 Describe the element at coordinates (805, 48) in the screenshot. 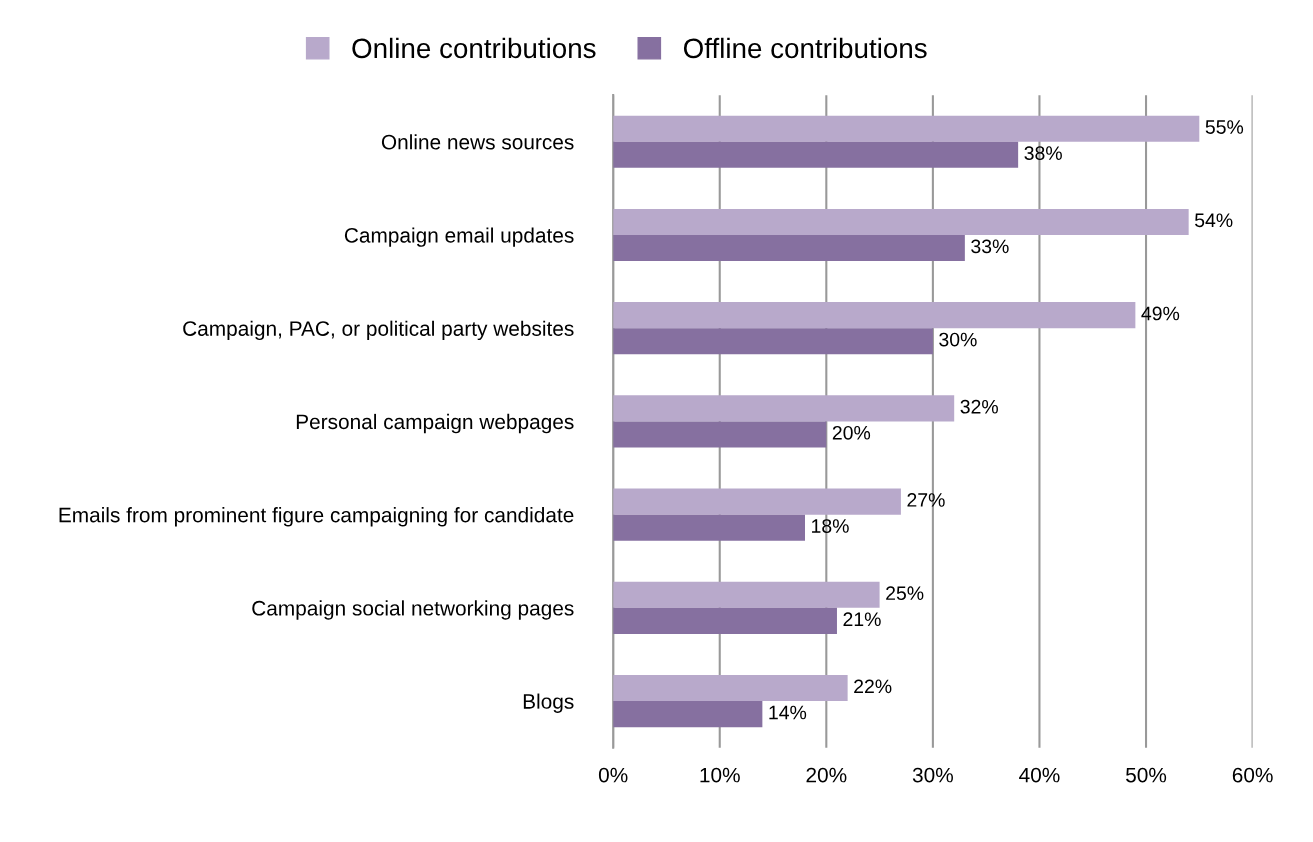

I see `legend-label: Offline contributions` at that location.